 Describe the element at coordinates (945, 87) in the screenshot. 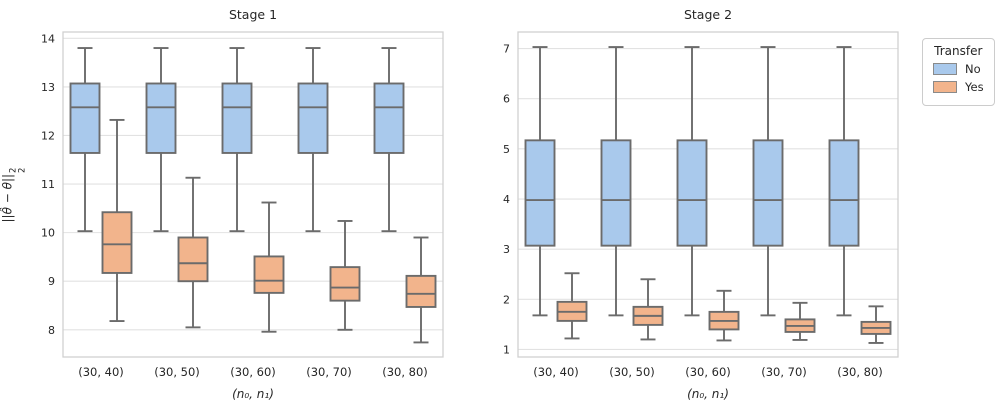

I see `legend-swatch-yes-icon` at that location.